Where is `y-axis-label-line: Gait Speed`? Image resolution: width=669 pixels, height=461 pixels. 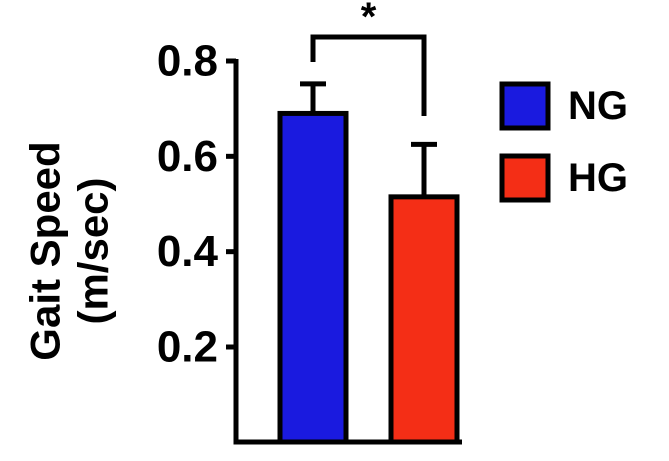 y-axis-label-line: Gait Speed is located at coordinates (45, 250).